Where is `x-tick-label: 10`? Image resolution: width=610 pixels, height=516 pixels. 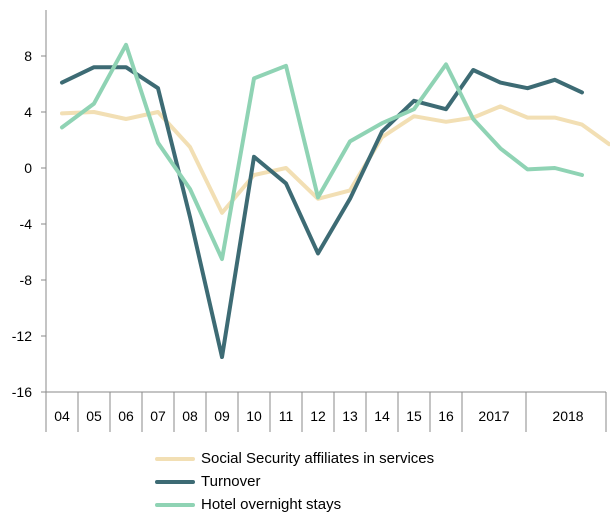 x-tick-label: 10 is located at coordinates (254, 416).